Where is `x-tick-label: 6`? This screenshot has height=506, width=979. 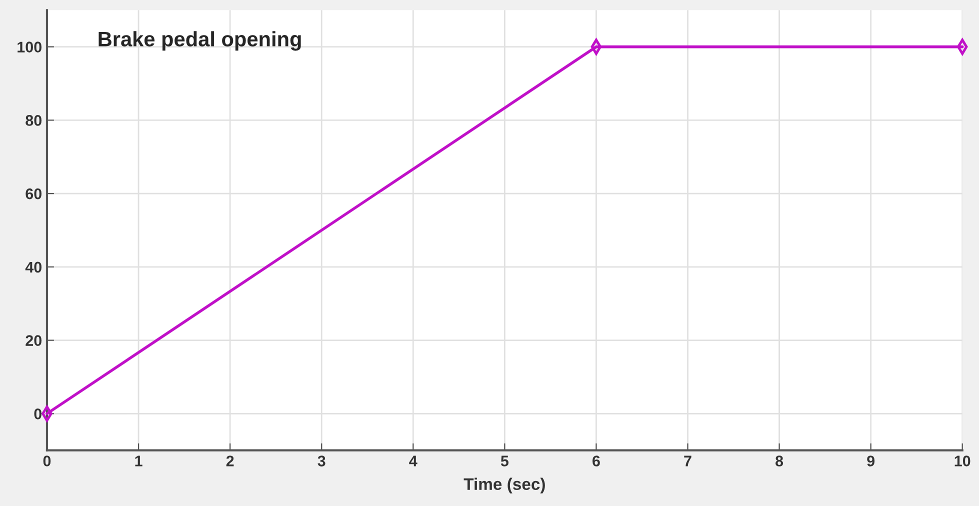
x-tick-label: 6 is located at coordinates (596, 461).